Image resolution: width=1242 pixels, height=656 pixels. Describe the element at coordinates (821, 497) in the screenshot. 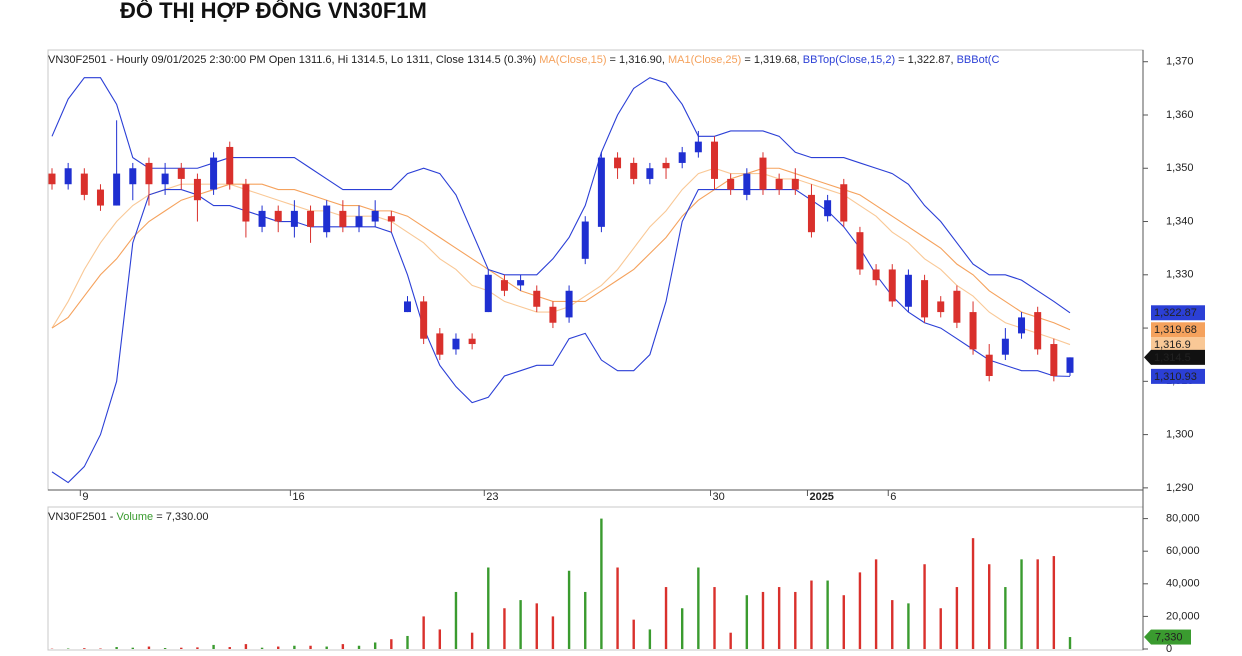

I see `x-tick-label: 2025` at that location.